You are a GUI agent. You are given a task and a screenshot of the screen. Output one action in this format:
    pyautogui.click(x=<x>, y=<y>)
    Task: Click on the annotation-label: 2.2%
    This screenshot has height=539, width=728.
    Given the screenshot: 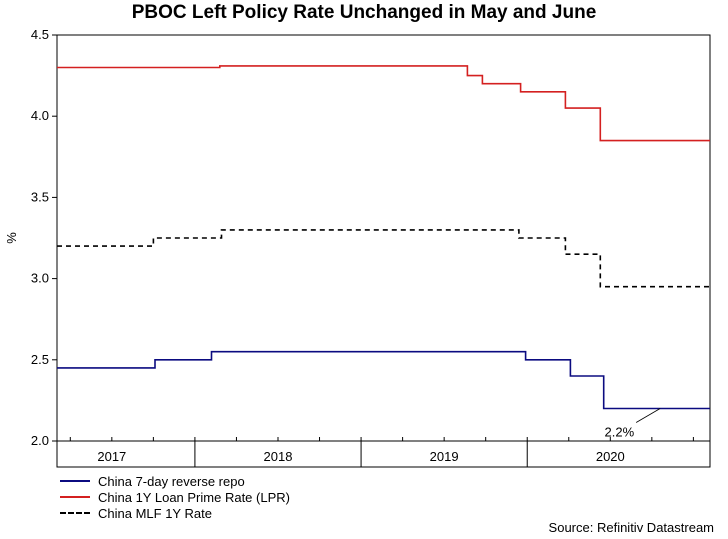 What is the action you would take?
    pyautogui.click(x=620, y=432)
    